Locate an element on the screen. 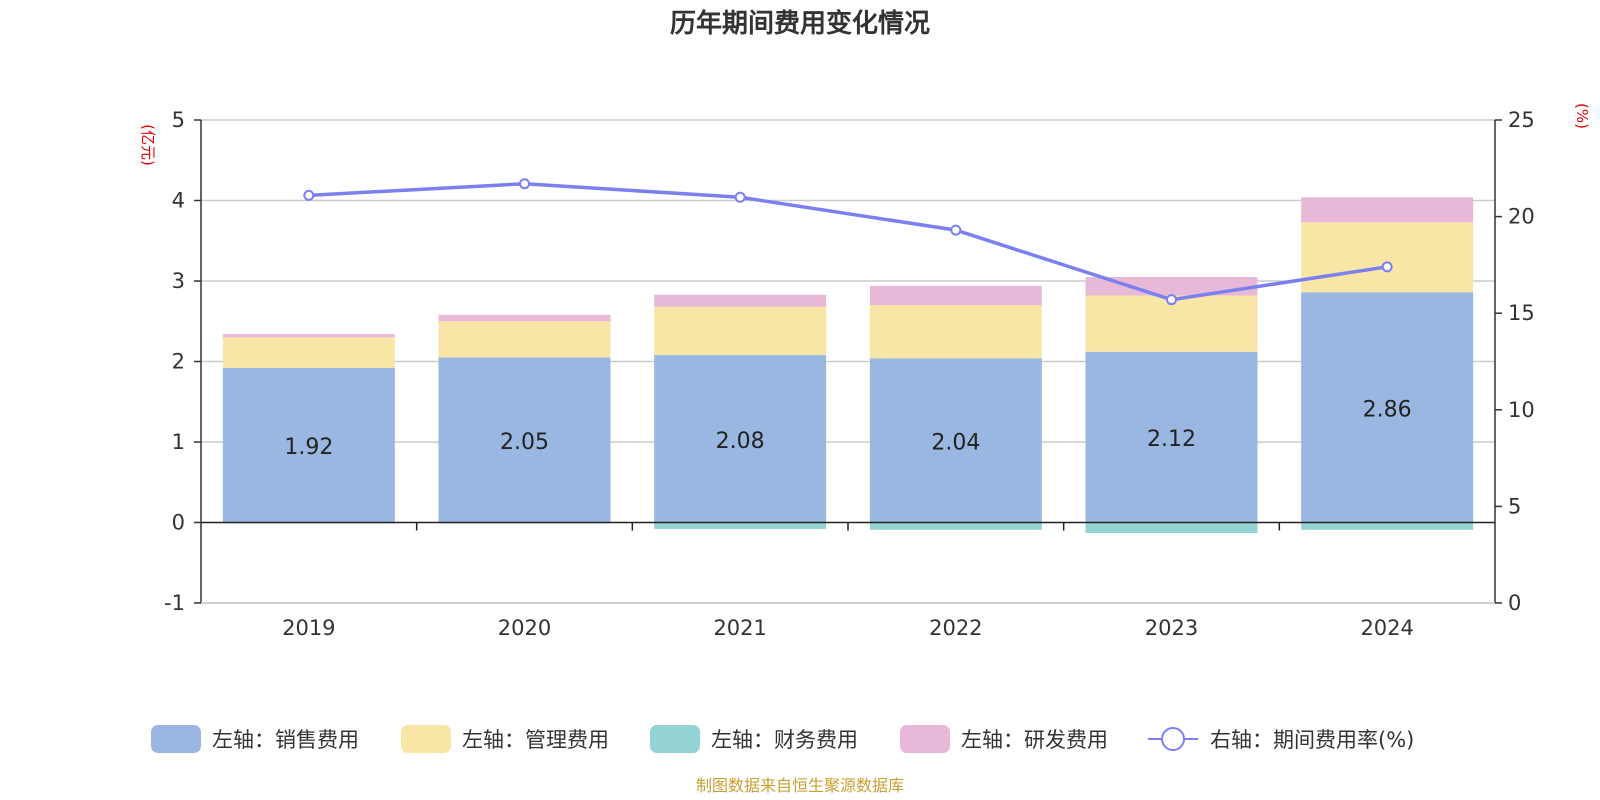 This screenshot has height=800, width=1600. legend-label: 左轴：销售费用 is located at coordinates (285, 740).